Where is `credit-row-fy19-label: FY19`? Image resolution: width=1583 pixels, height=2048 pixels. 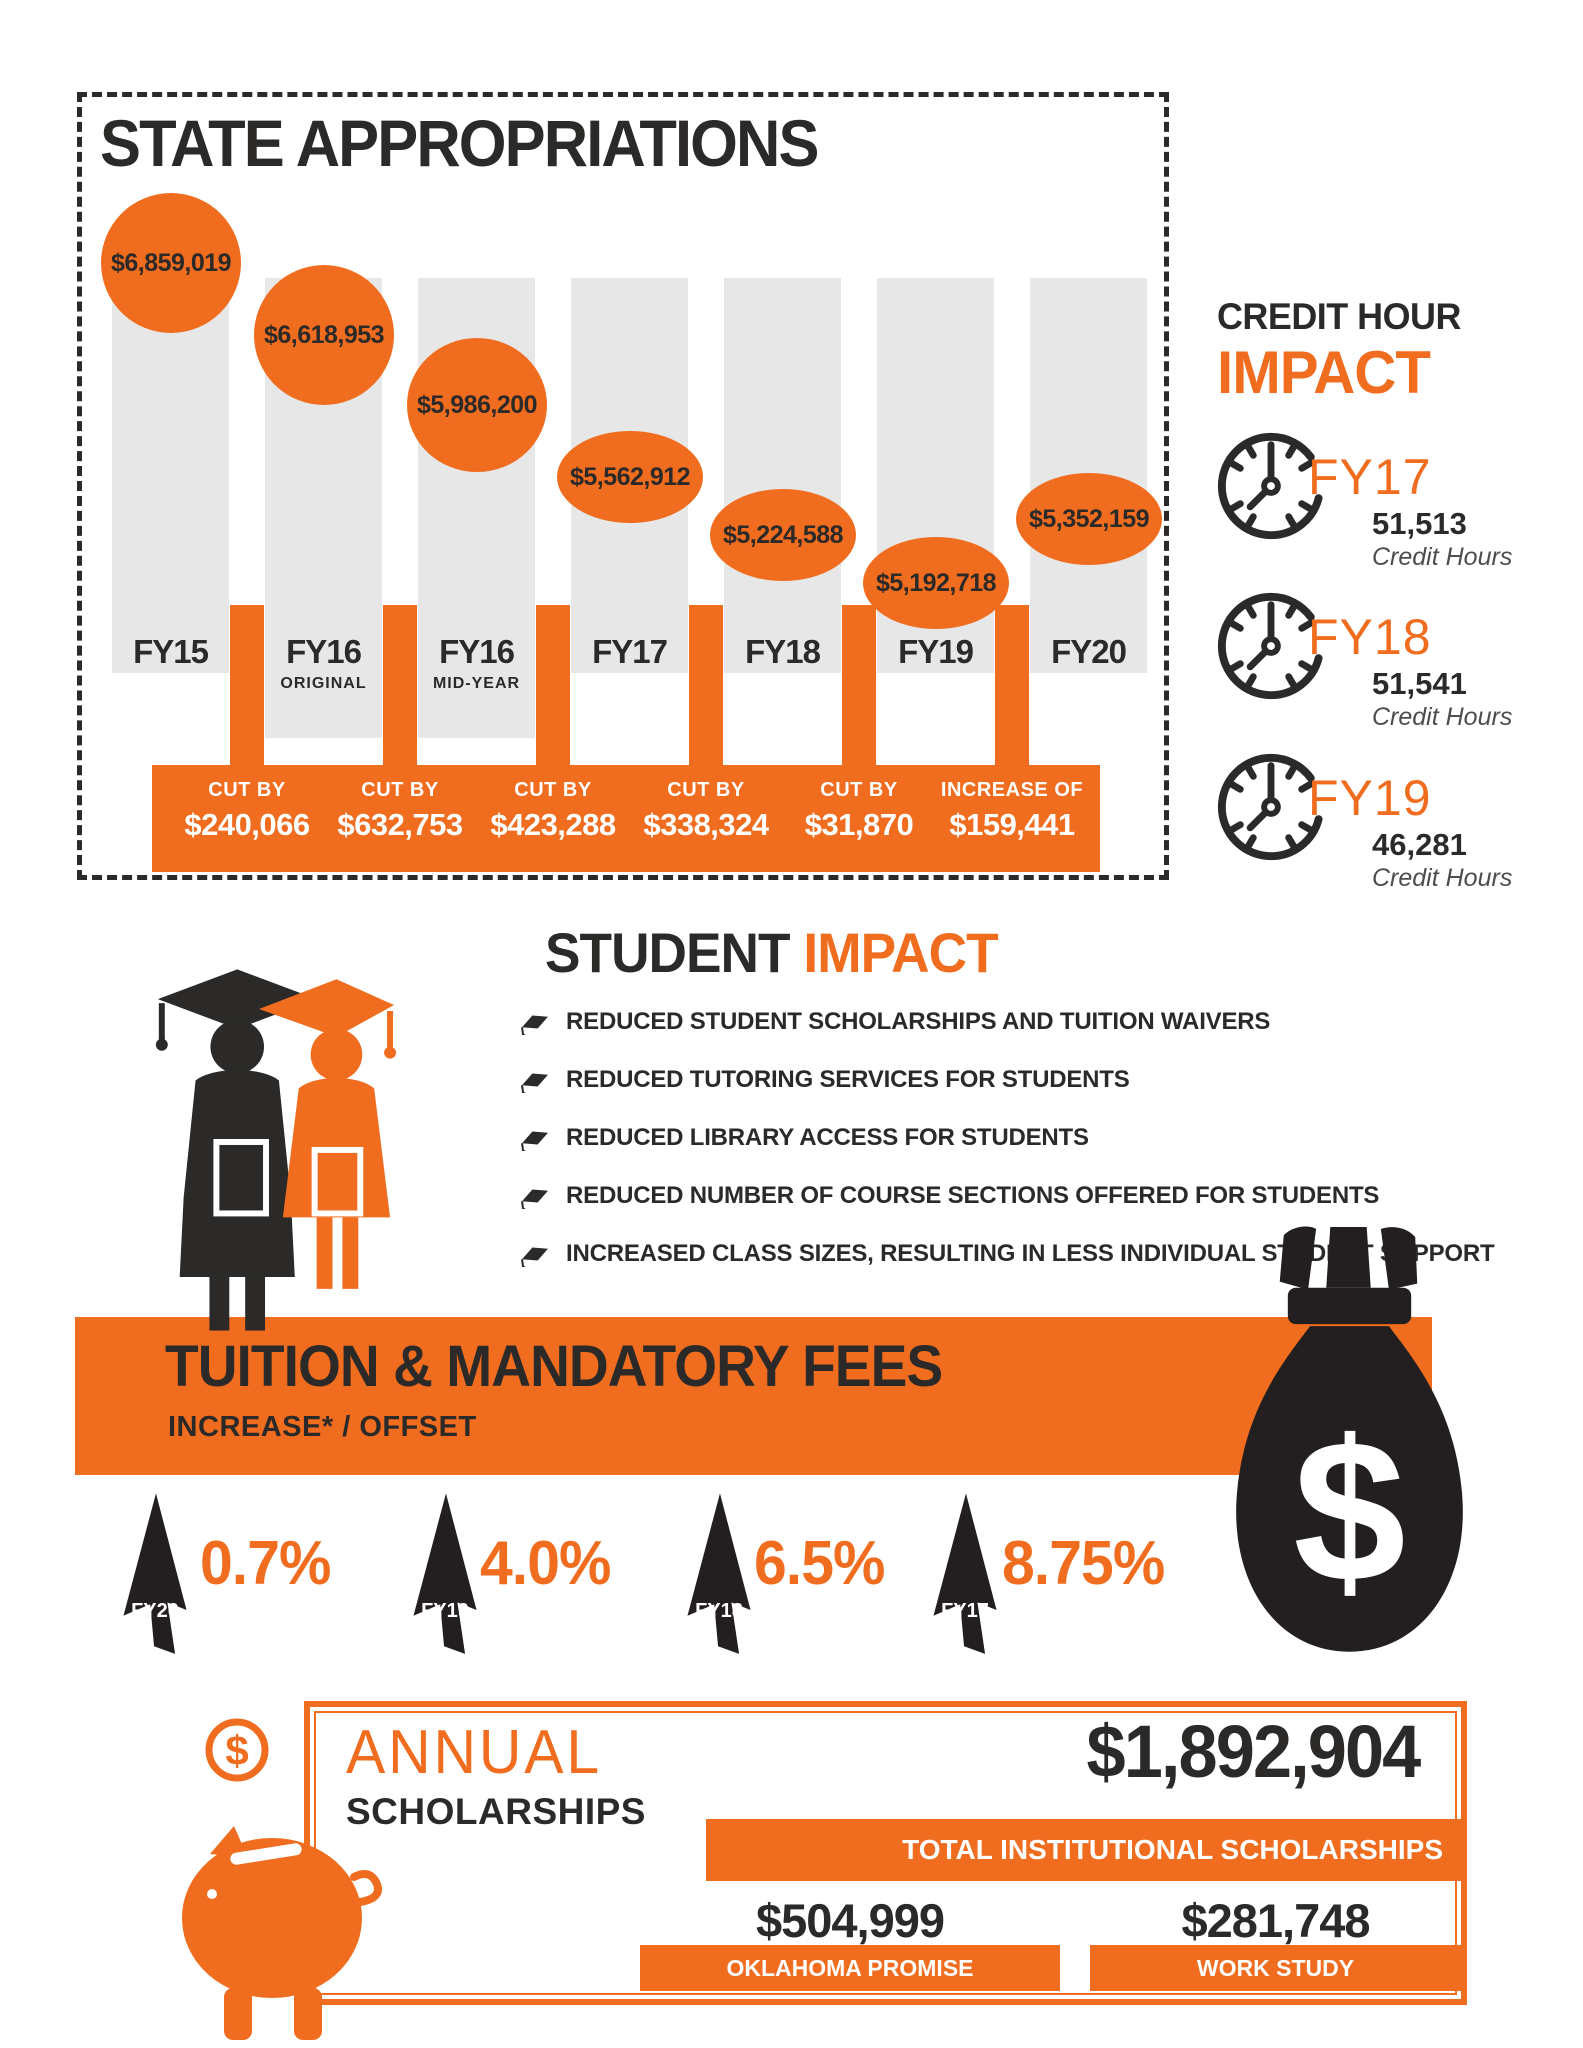
credit-row-fy19-label: FY19 is located at coordinates (1370, 798).